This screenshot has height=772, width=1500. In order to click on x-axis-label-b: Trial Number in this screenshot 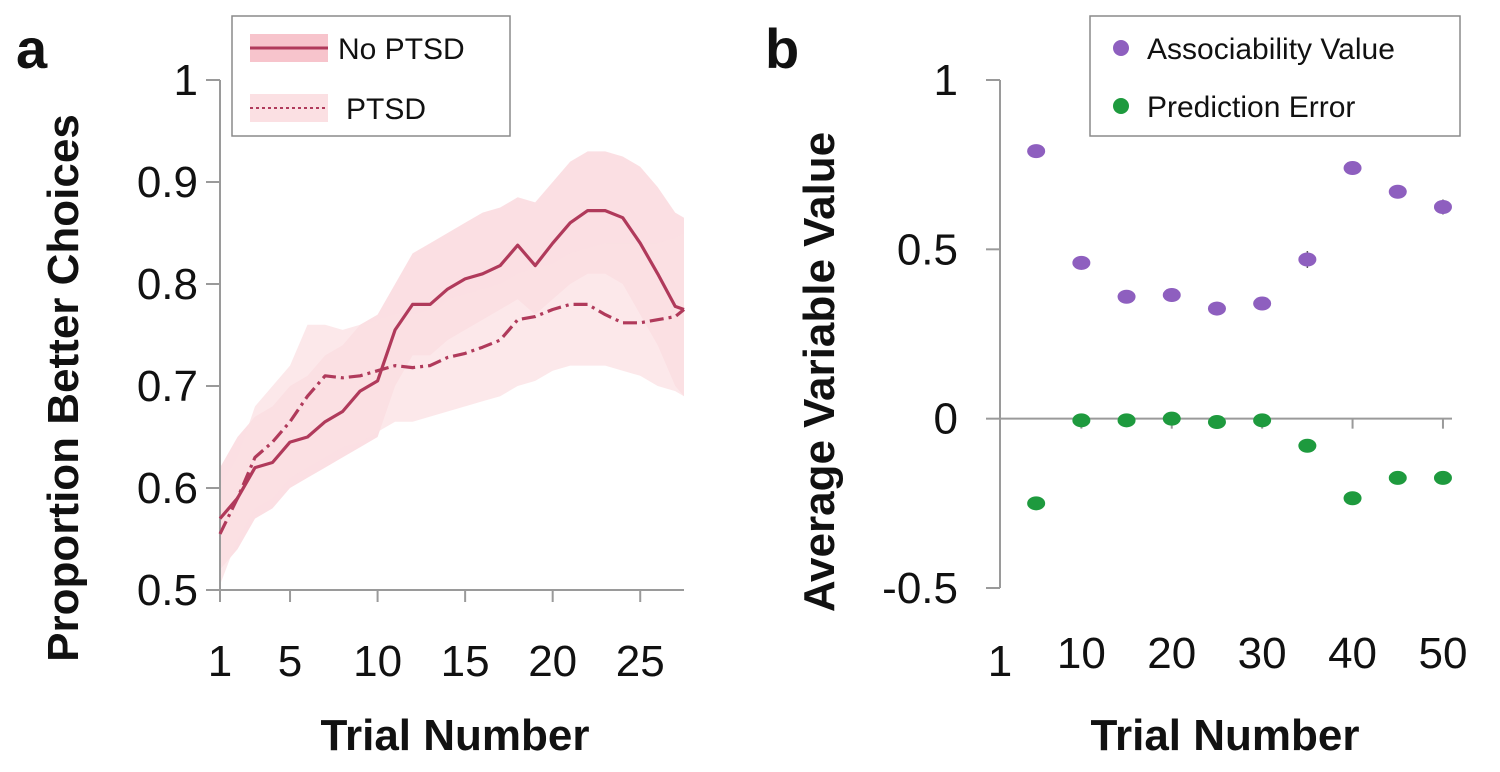, I will do `click(1225, 735)`.